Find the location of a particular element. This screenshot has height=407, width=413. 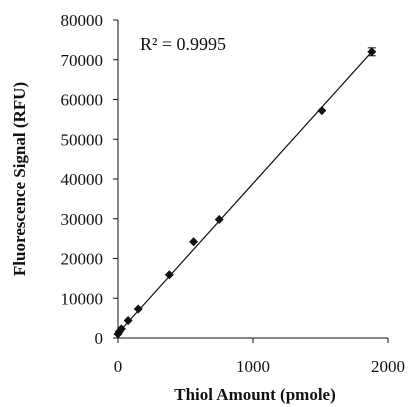

x-axis-ticks: 0 1000 2000 is located at coordinates (259, 357).